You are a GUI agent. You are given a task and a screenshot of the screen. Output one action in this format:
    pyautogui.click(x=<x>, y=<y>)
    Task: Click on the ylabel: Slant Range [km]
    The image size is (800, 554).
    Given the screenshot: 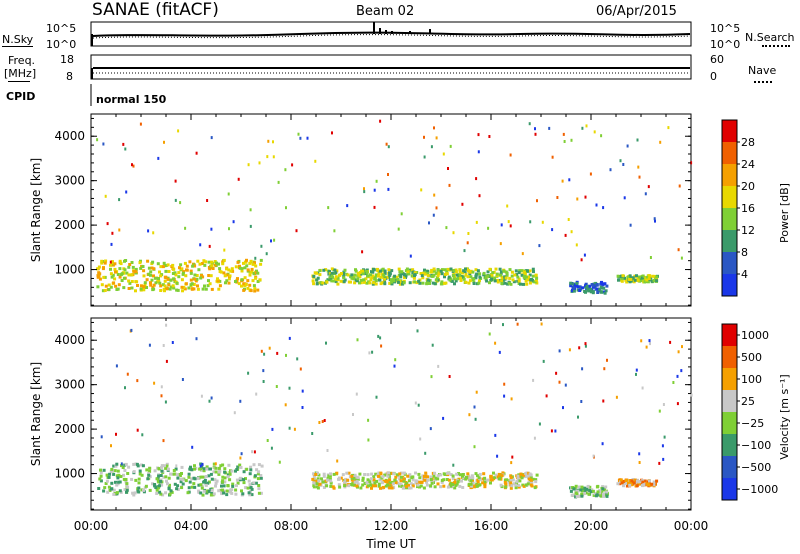 What is the action you would take?
    pyautogui.click(x=36, y=414)
    